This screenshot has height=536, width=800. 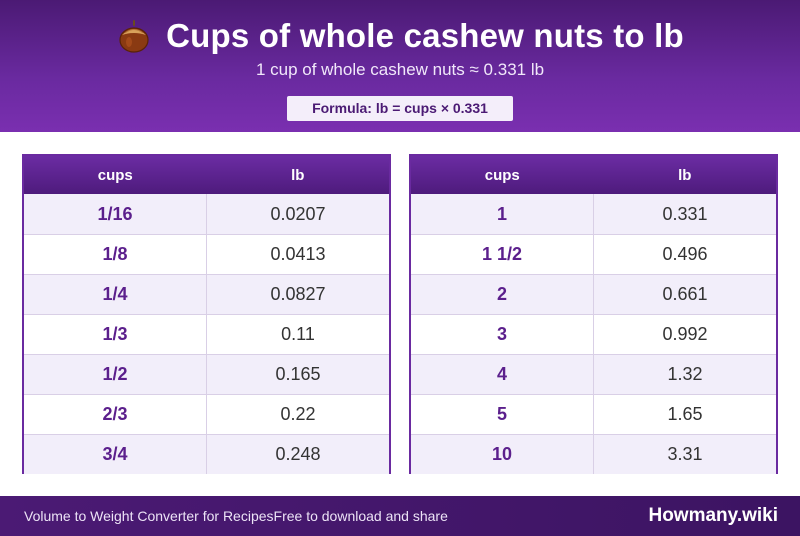 I want to click on table-row: 5 1.65, so click(x=593, y=414).